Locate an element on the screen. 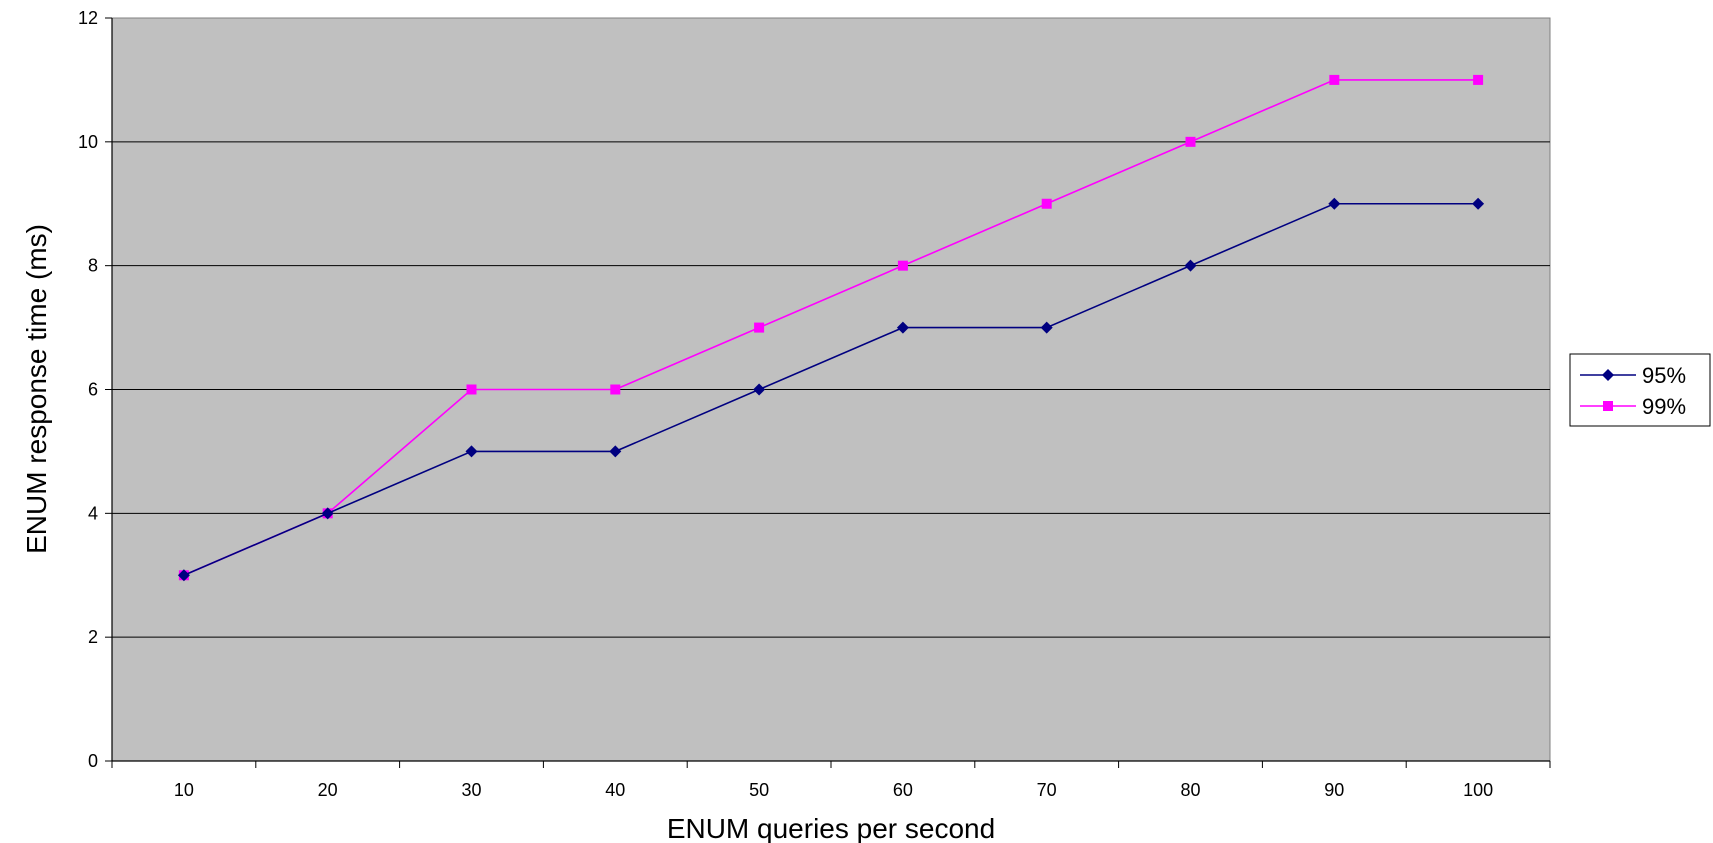 The width and height of the screenshot is (1713, 843). x-tick-label: 40 is located at coordinates (615, 790).